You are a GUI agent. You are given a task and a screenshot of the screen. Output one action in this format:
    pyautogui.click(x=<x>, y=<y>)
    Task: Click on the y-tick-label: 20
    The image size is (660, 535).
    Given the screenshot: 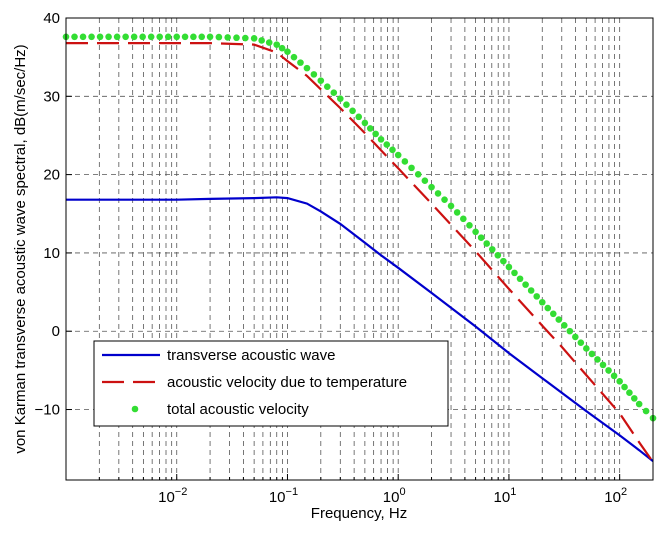 What is the action you would take?
    pyautogui.click(x=51, y=175)
    